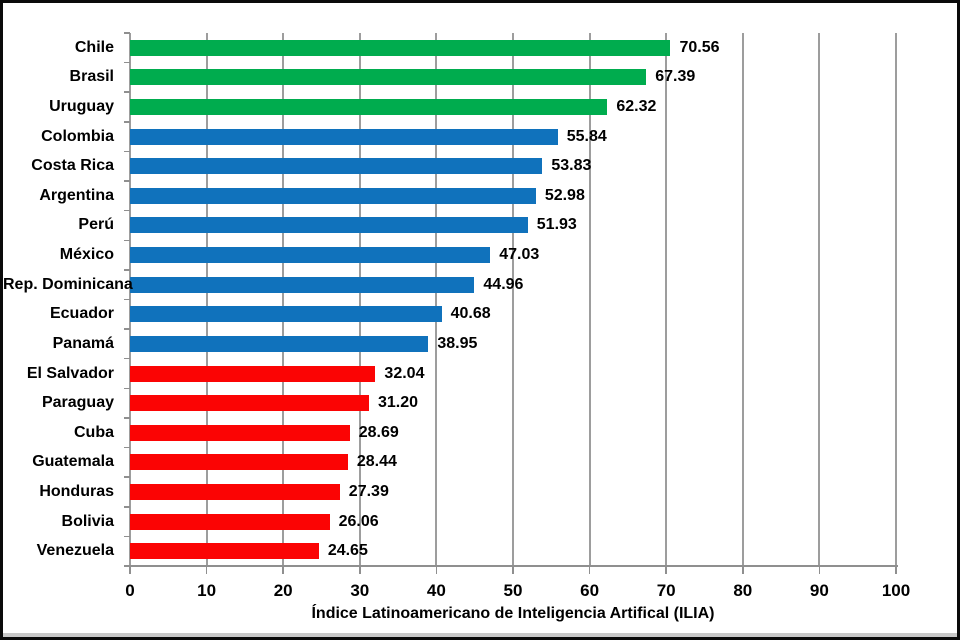  I want to click on x-tick-label: 30, so click(360, 590).